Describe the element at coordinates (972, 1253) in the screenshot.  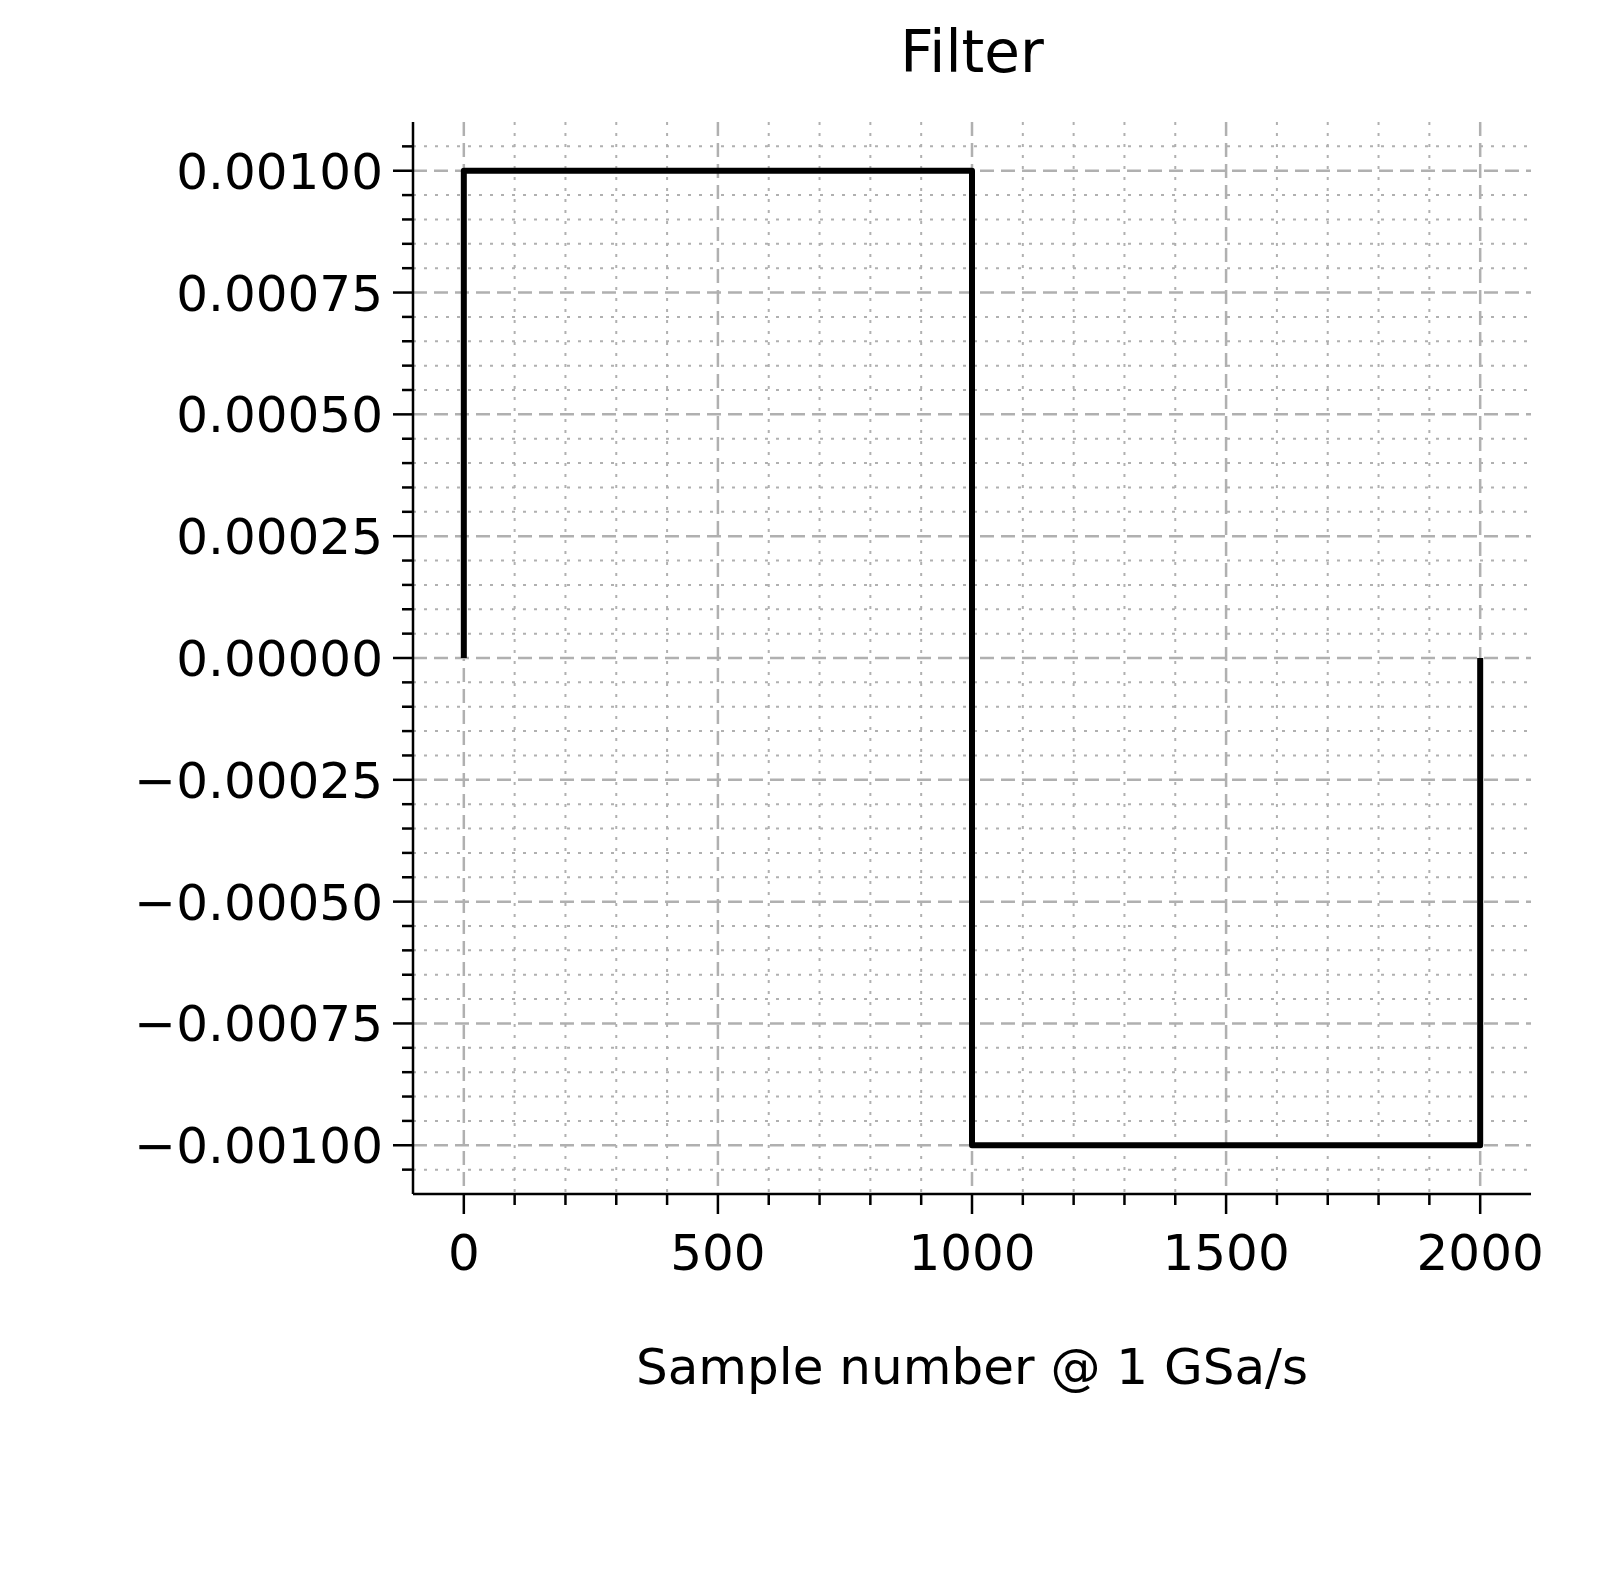
I see `x-tick-label: 1000` at that location.